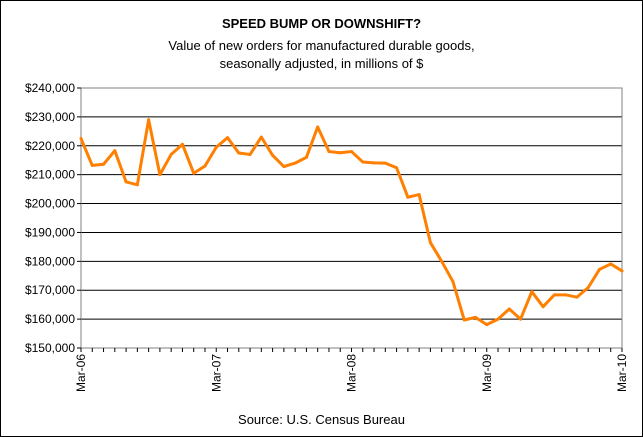 Image resolution: width=643 pixels, height=437 pixels. Describe the element at coordinates (50, 204) in the screenshot. I see `y-tick-label: $200,000` at that location.